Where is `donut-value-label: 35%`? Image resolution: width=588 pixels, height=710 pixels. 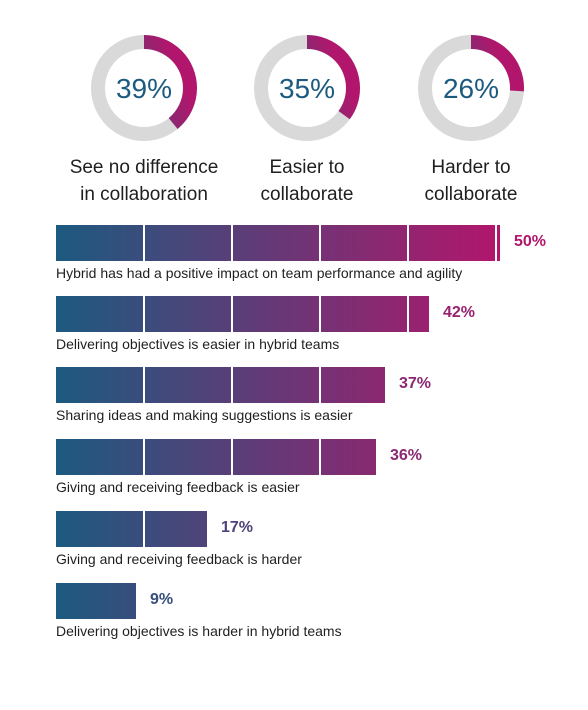 donut-value-label: 35% is located at coordinates (307, 88).